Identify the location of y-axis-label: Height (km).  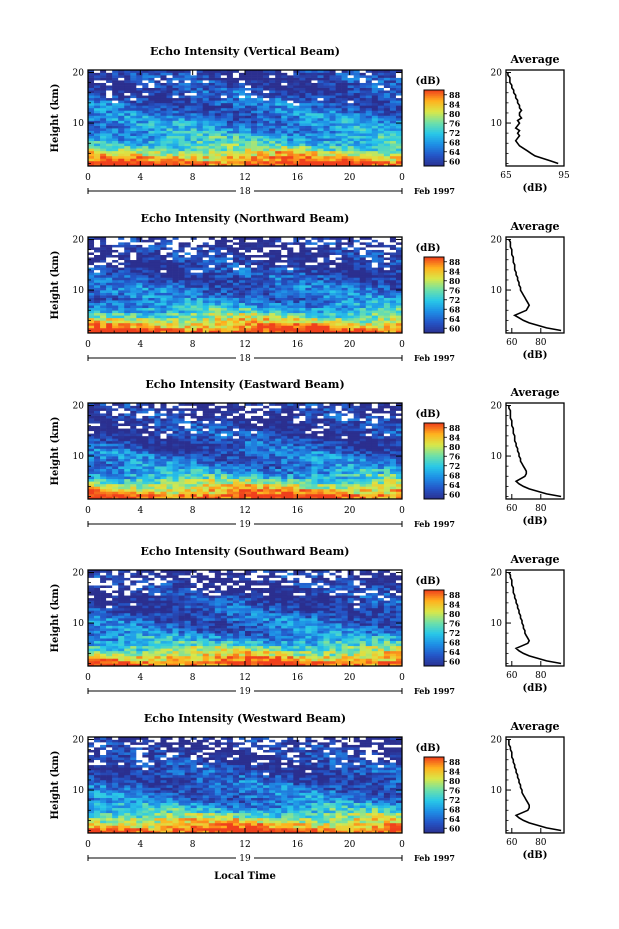
(55, 118).